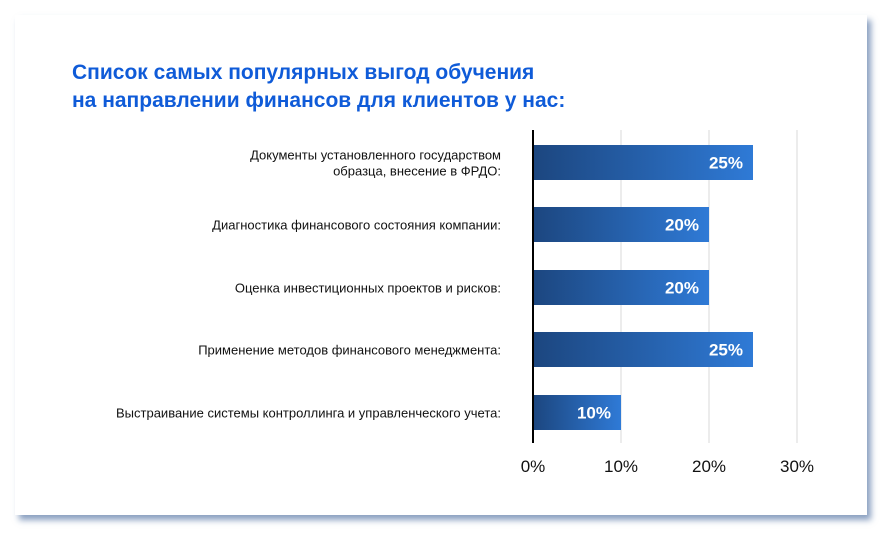 The width and height of the screenshot is (890, 540). I want to click on category-label: Документы установленного государством, so click(375, 155).